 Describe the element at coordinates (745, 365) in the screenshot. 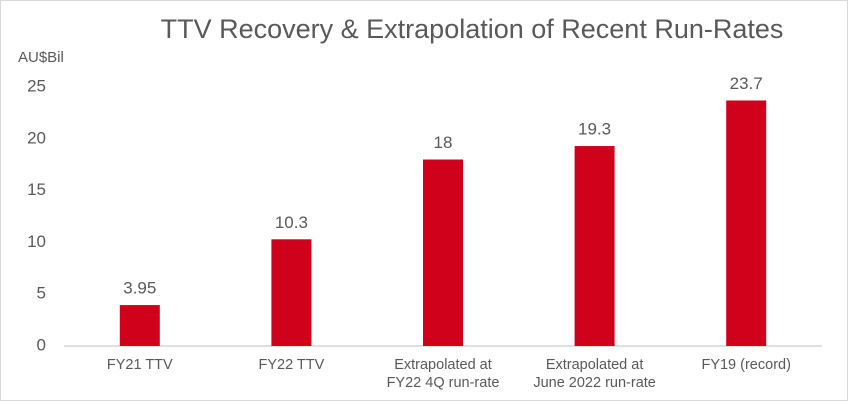

I see `x-tick-label: FY19 (record)` at that location.